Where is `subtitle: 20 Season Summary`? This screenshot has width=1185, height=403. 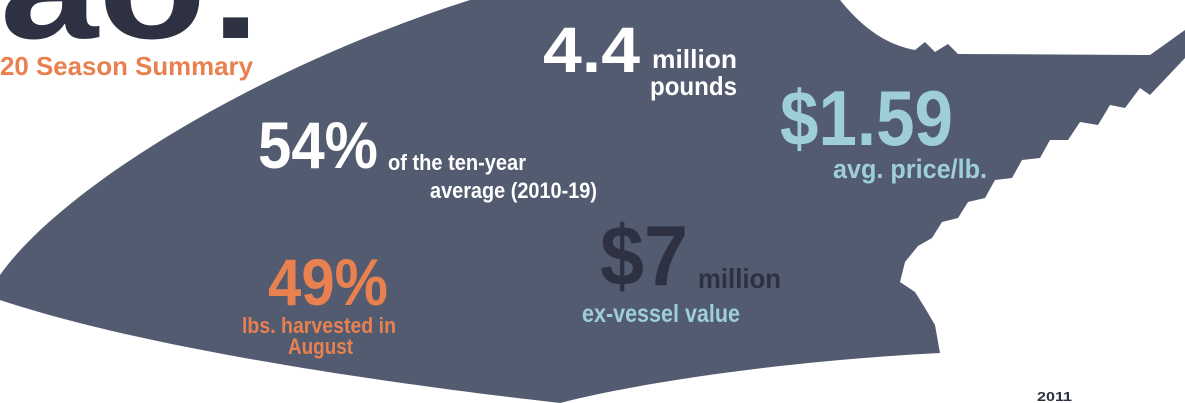 subtitle: 20 Season Summary is located at coordinates (127, 66).